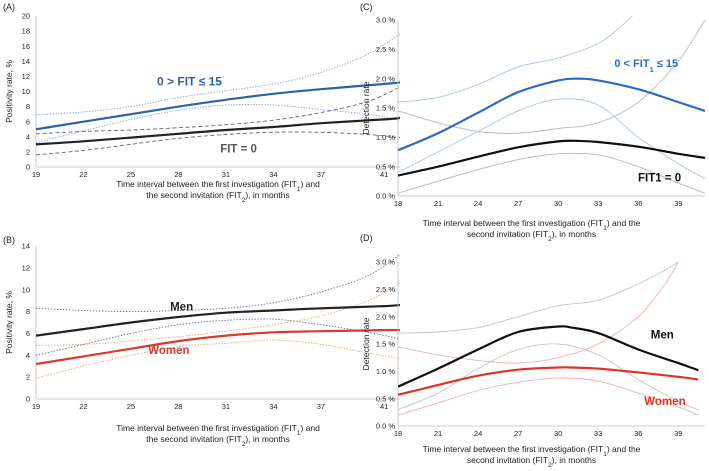  I want to click on x-tick-label: 33, so click(598, 203).